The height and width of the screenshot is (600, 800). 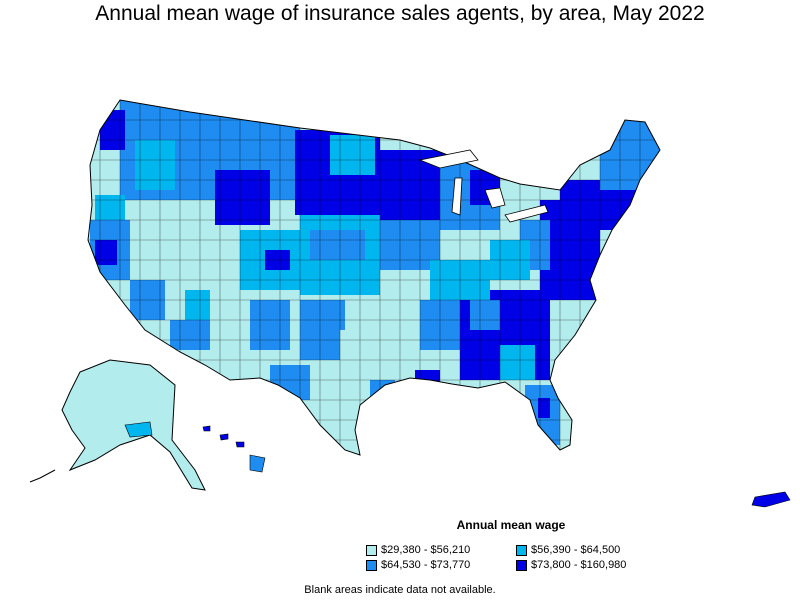 I want to click on legend-item-range-4: $73,800 - $160,980, so click(x=591, y=565).